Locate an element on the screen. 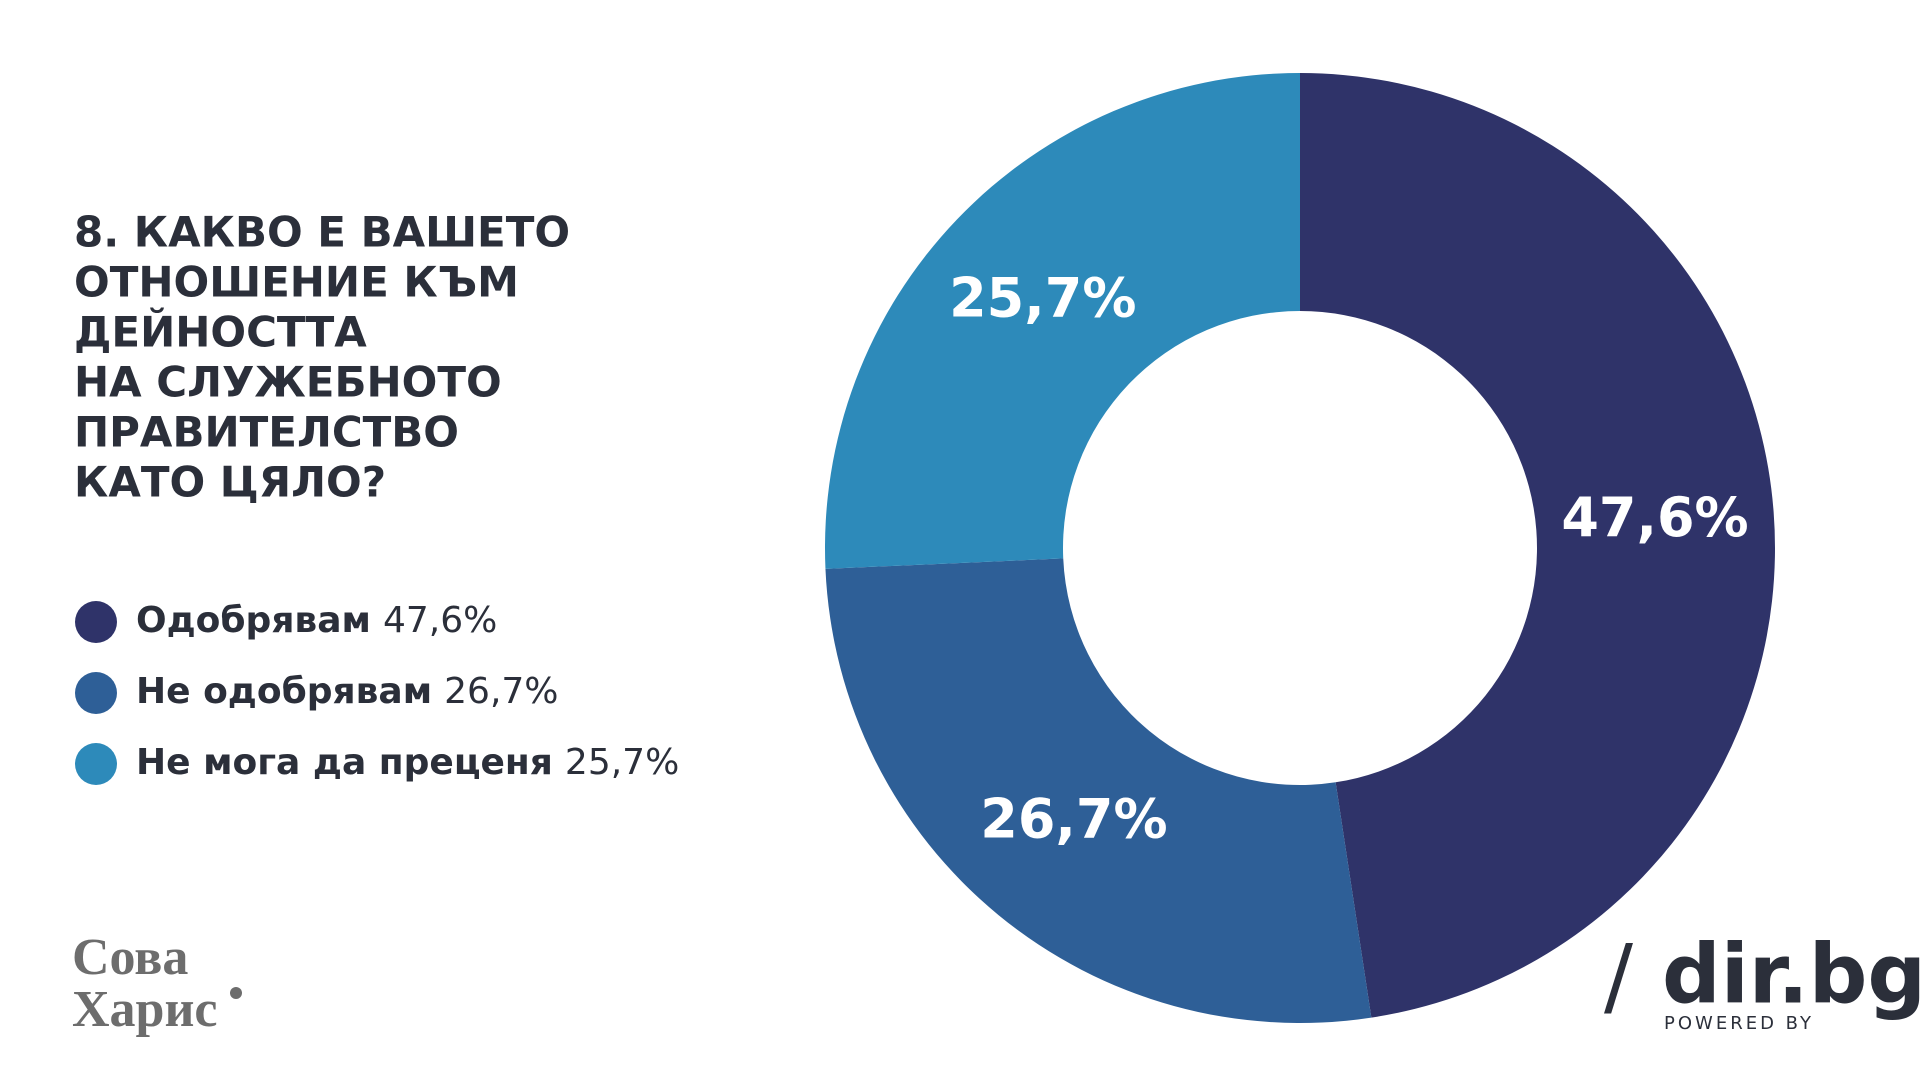 The image size is (1920, 1080). legend-value: 26,7% is located at coordinates (501, 691).